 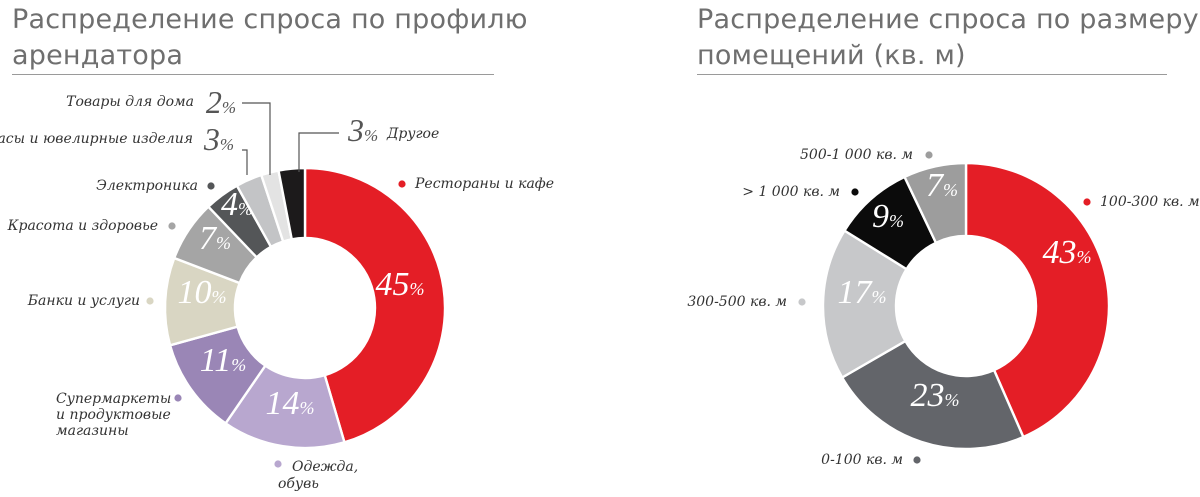 What do you see at coordinates (948, 19) in the screenshot?
I see `right-title-line-1: Распределение спроса по размеру` at bounding box center [948, 19].